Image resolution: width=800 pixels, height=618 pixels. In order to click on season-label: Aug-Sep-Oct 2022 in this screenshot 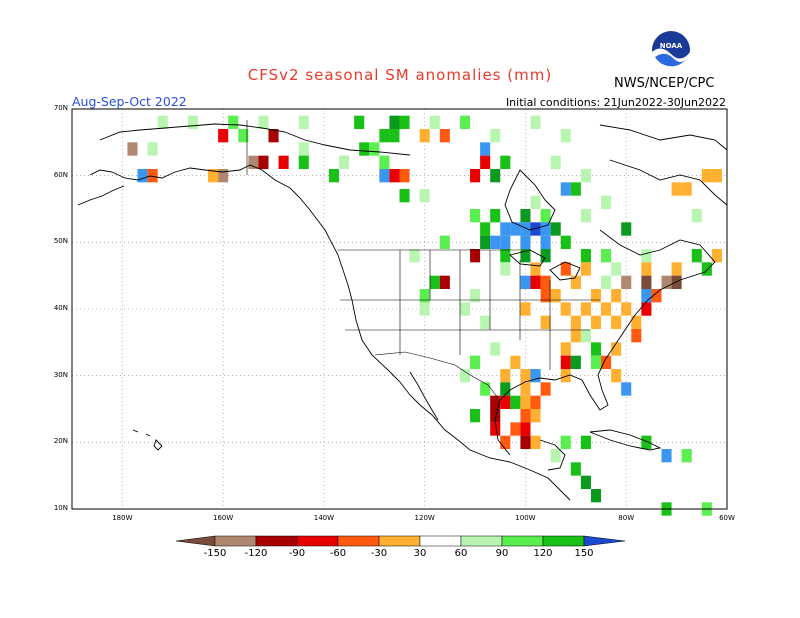, I will do `click(129, 101)`.